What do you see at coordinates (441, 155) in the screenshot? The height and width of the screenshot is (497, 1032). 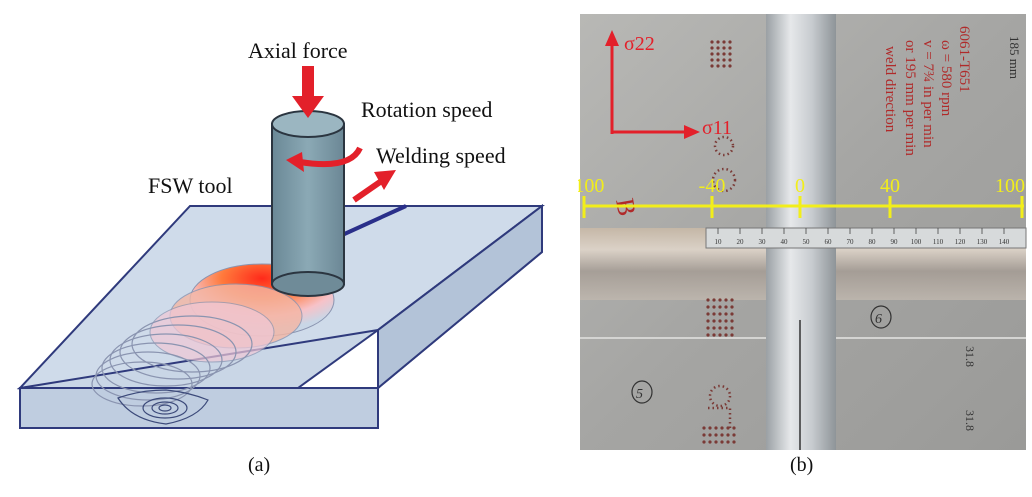 I see `welding-speed-label: Welding speed` at bounding box center [441, 155].